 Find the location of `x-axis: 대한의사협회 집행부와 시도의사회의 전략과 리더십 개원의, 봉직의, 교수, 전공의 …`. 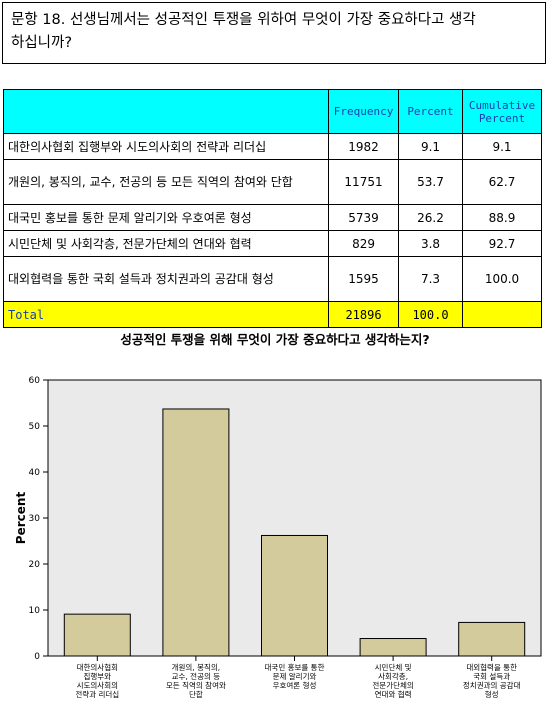

x-axis: 대한의사협회 집행부와 시도의사회의 전략과 리더십 개원의, 봉직의, 교수, 전공의 … is located at coordinates (298, 677).